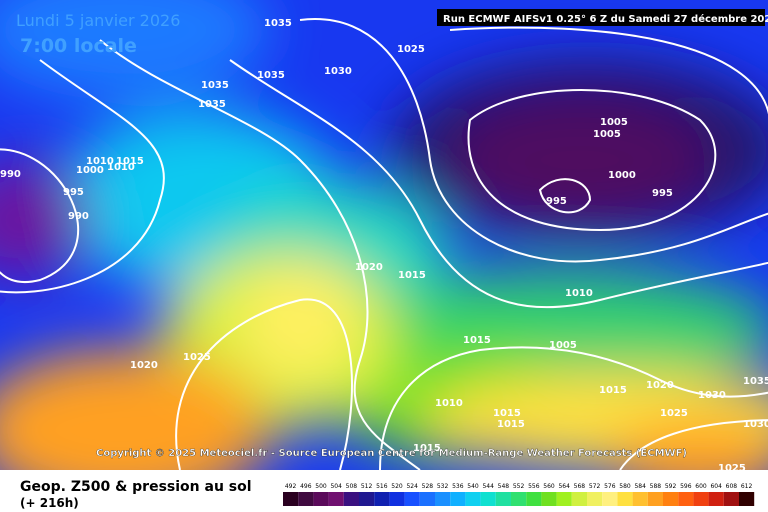  I want to click on footer-title: Geop. Z500 & pression au sol, so click(136, 487).